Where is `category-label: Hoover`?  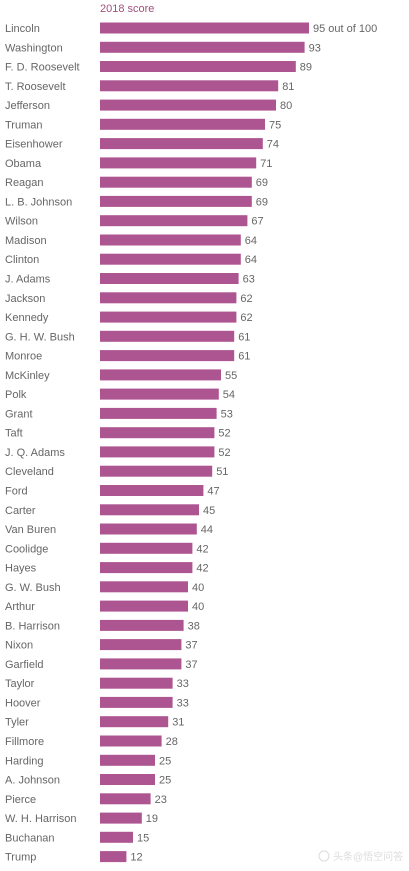 category-label: Hoover is located at coordinates (23, 703).